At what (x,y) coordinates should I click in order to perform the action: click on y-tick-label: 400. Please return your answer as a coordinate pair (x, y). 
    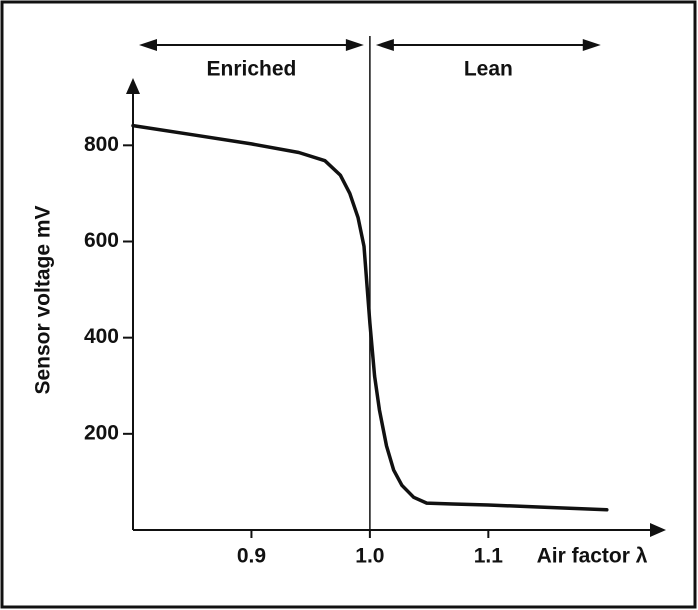
    Looking at the image, I should click on (101, 336).